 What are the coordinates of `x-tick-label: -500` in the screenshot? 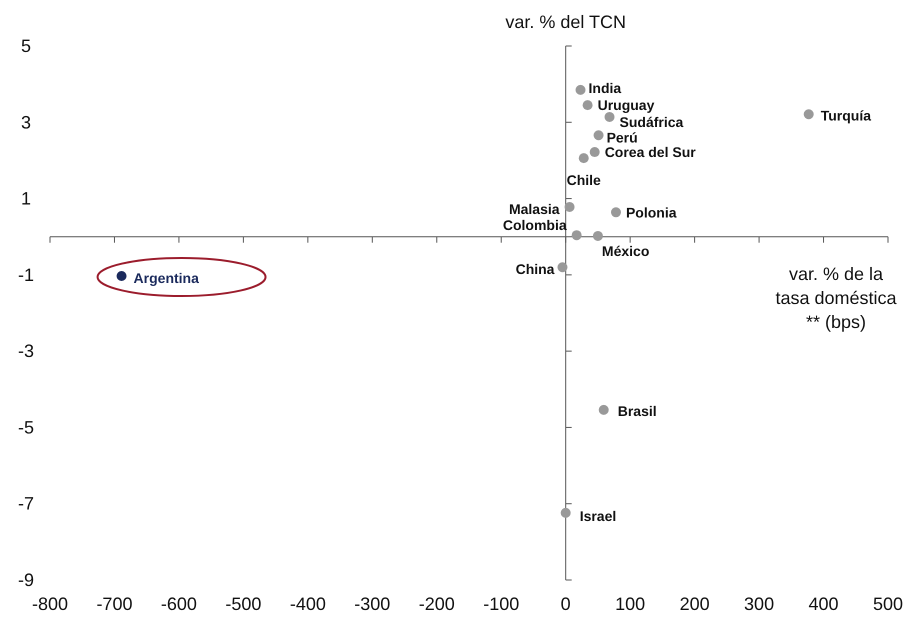 It's located at (243, 604).